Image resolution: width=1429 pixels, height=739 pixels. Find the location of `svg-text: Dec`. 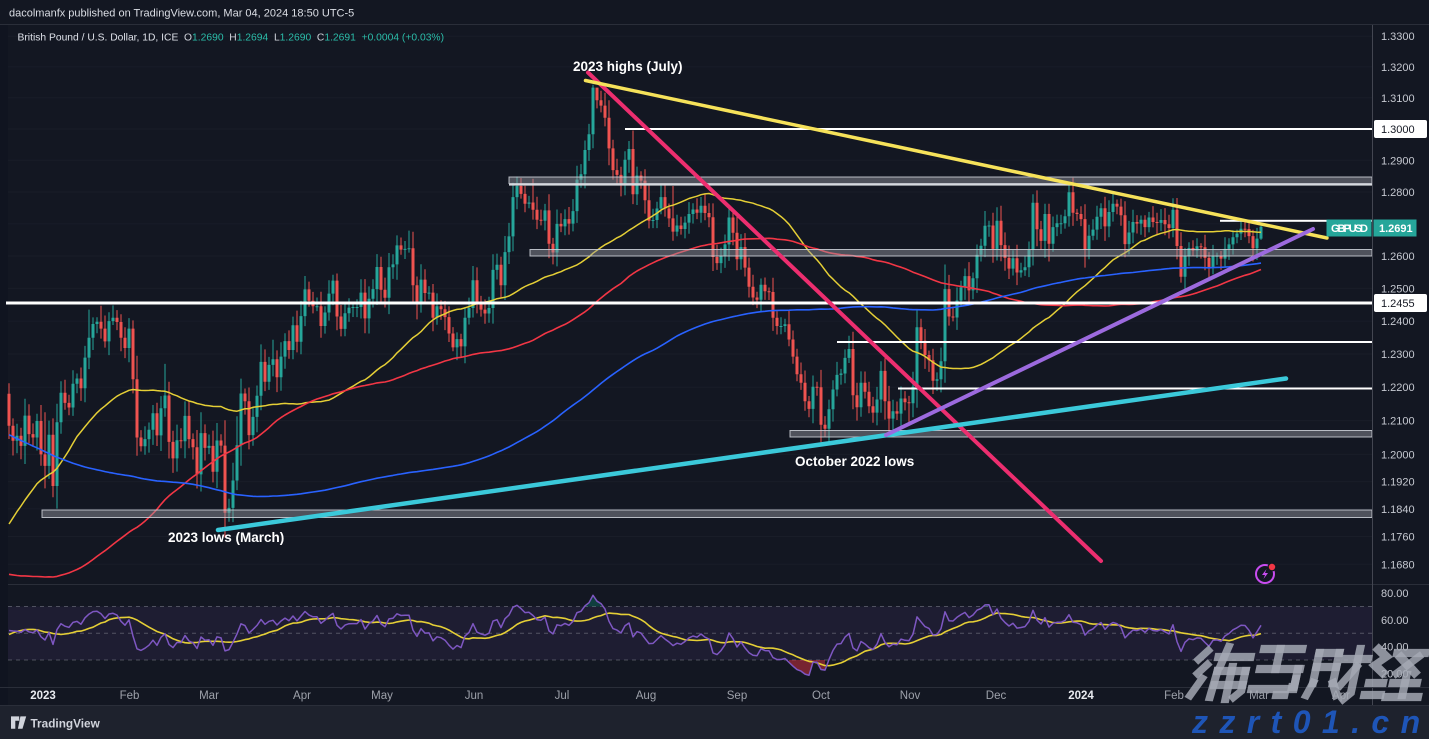

svg-text: Dec is located at coordinates (996, 696).